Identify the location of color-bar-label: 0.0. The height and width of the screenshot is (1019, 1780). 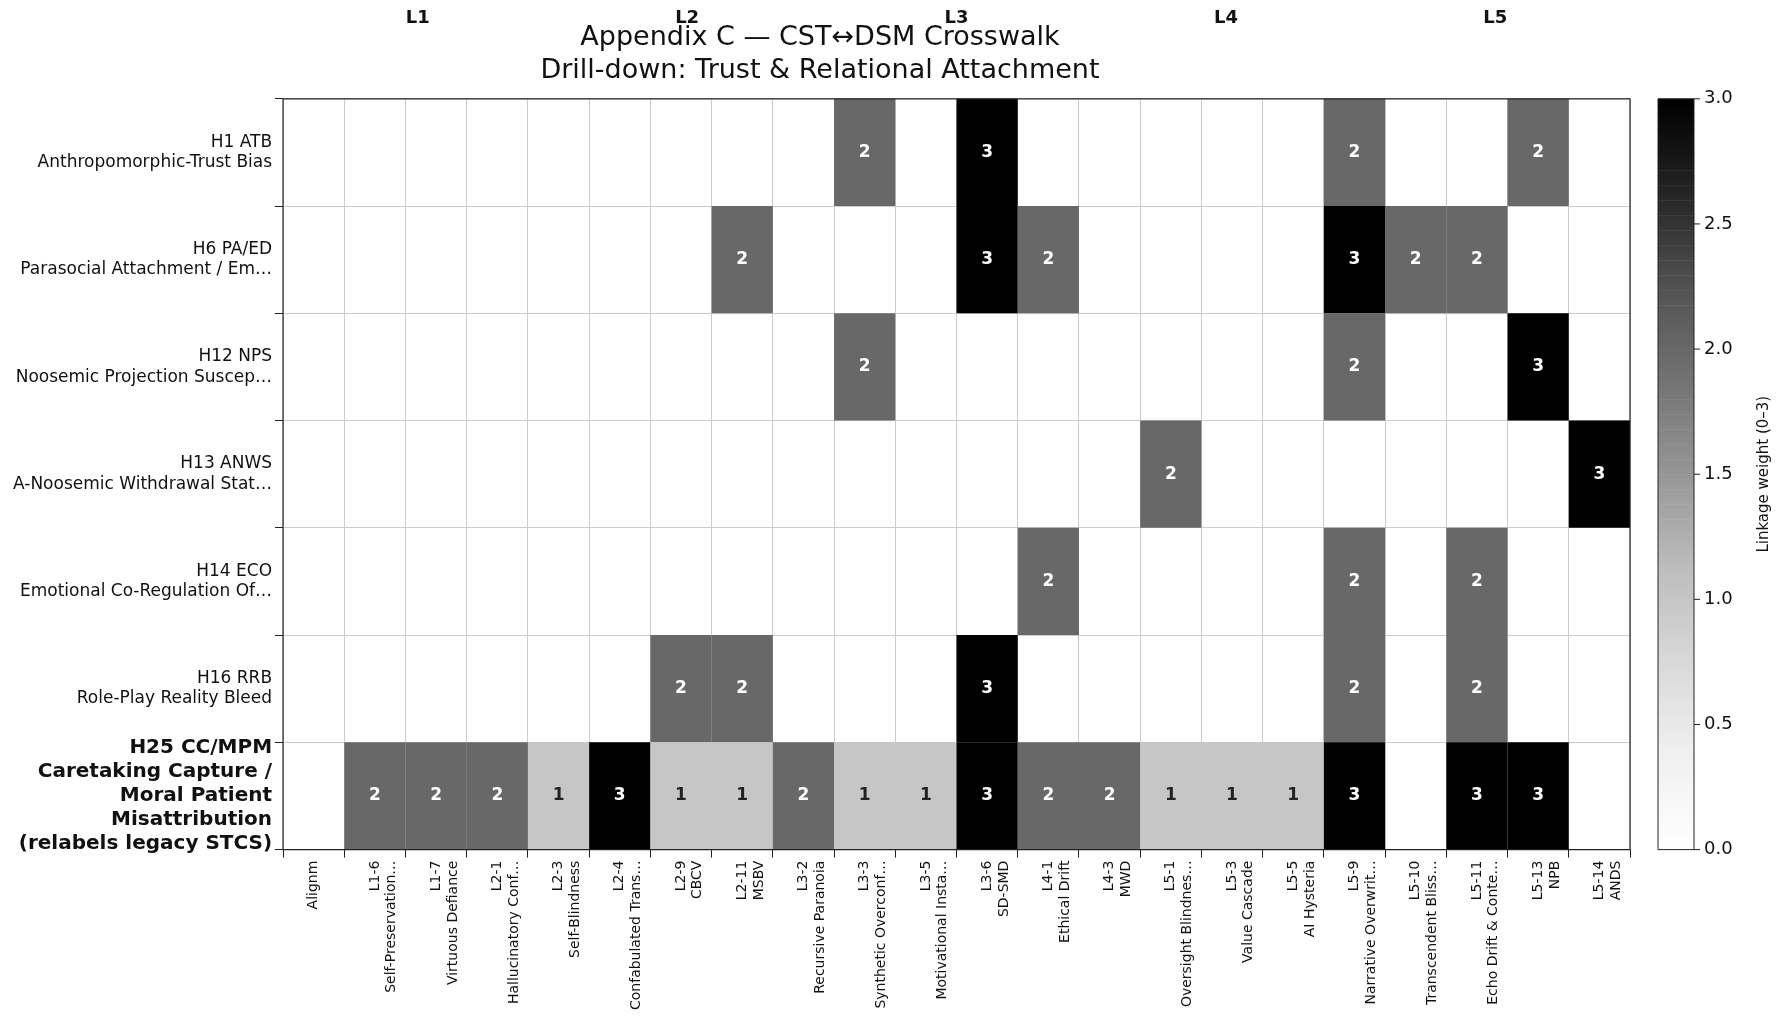
(1718, 848).